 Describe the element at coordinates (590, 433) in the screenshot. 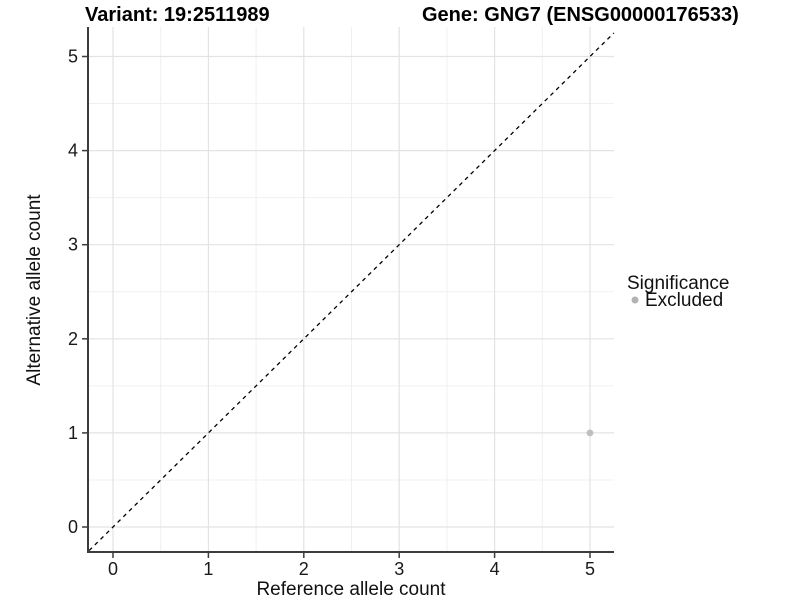

I see `data-point-excluded` at that location.